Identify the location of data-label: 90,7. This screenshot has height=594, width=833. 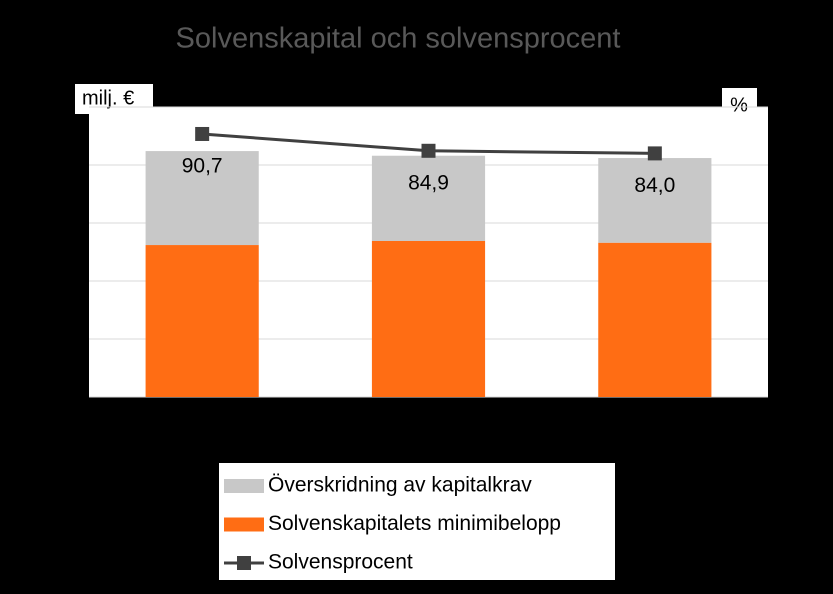
(202, 166).